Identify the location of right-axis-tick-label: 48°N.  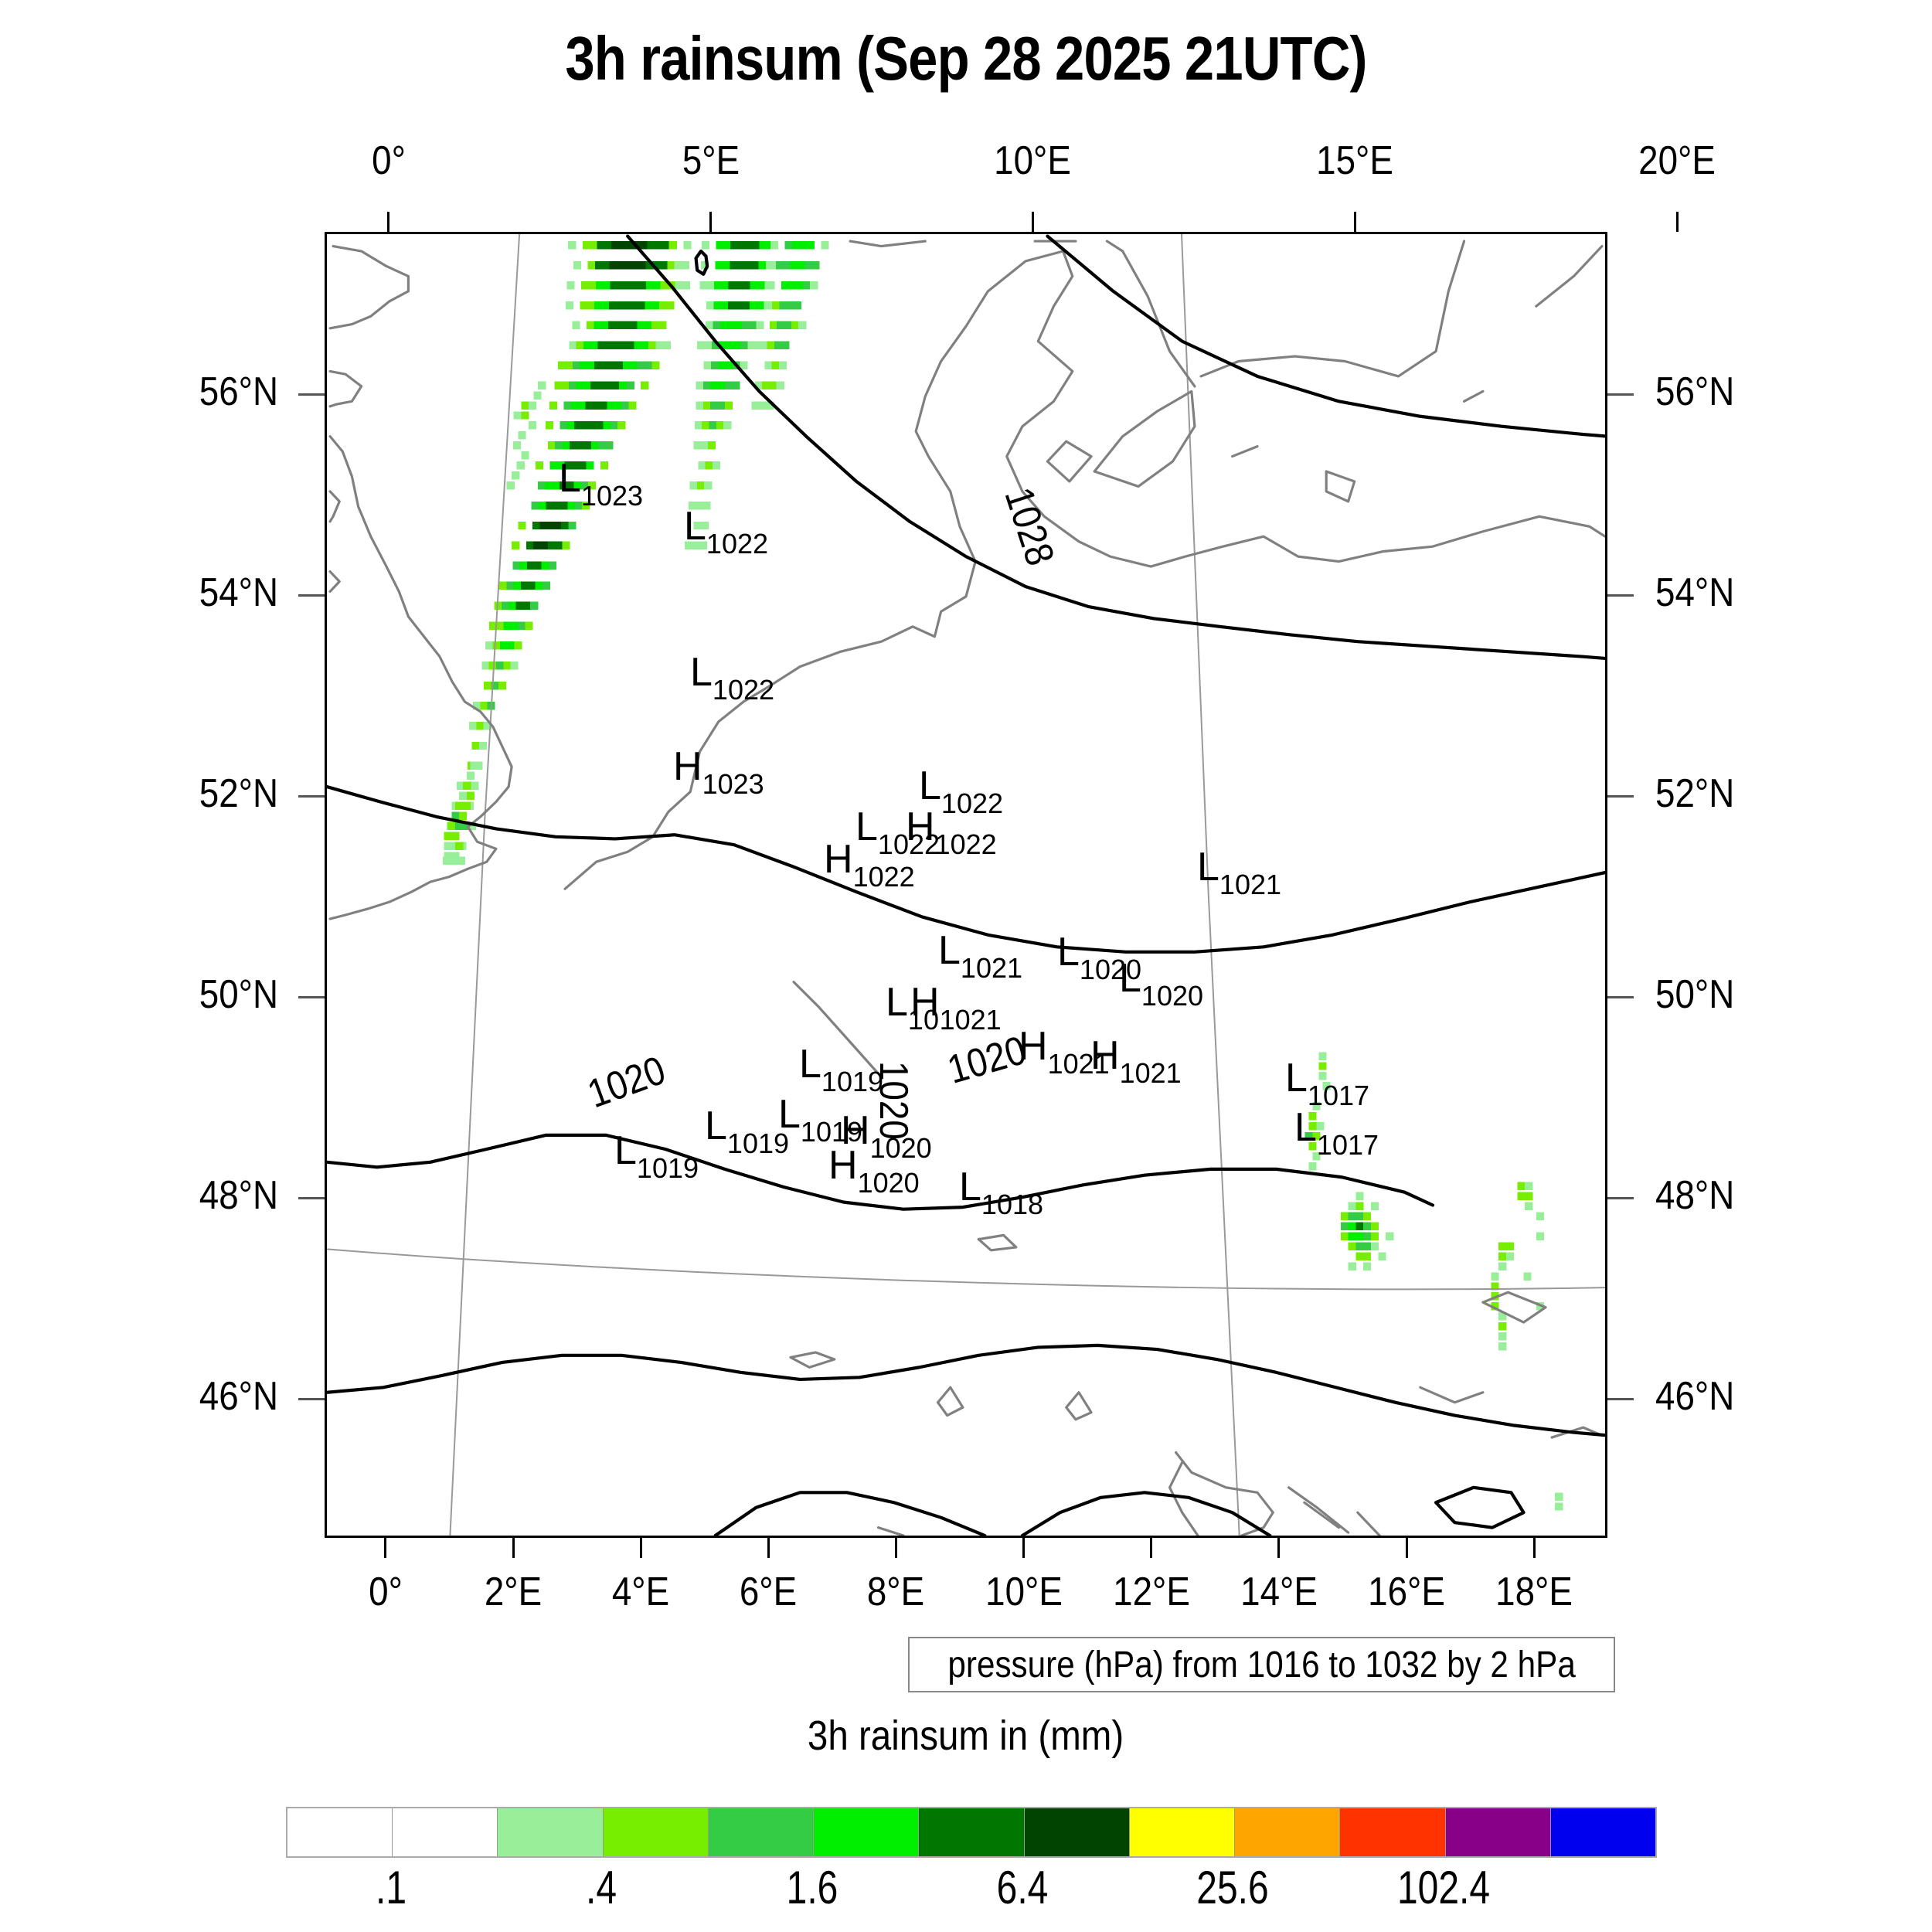
(1695, 1195).